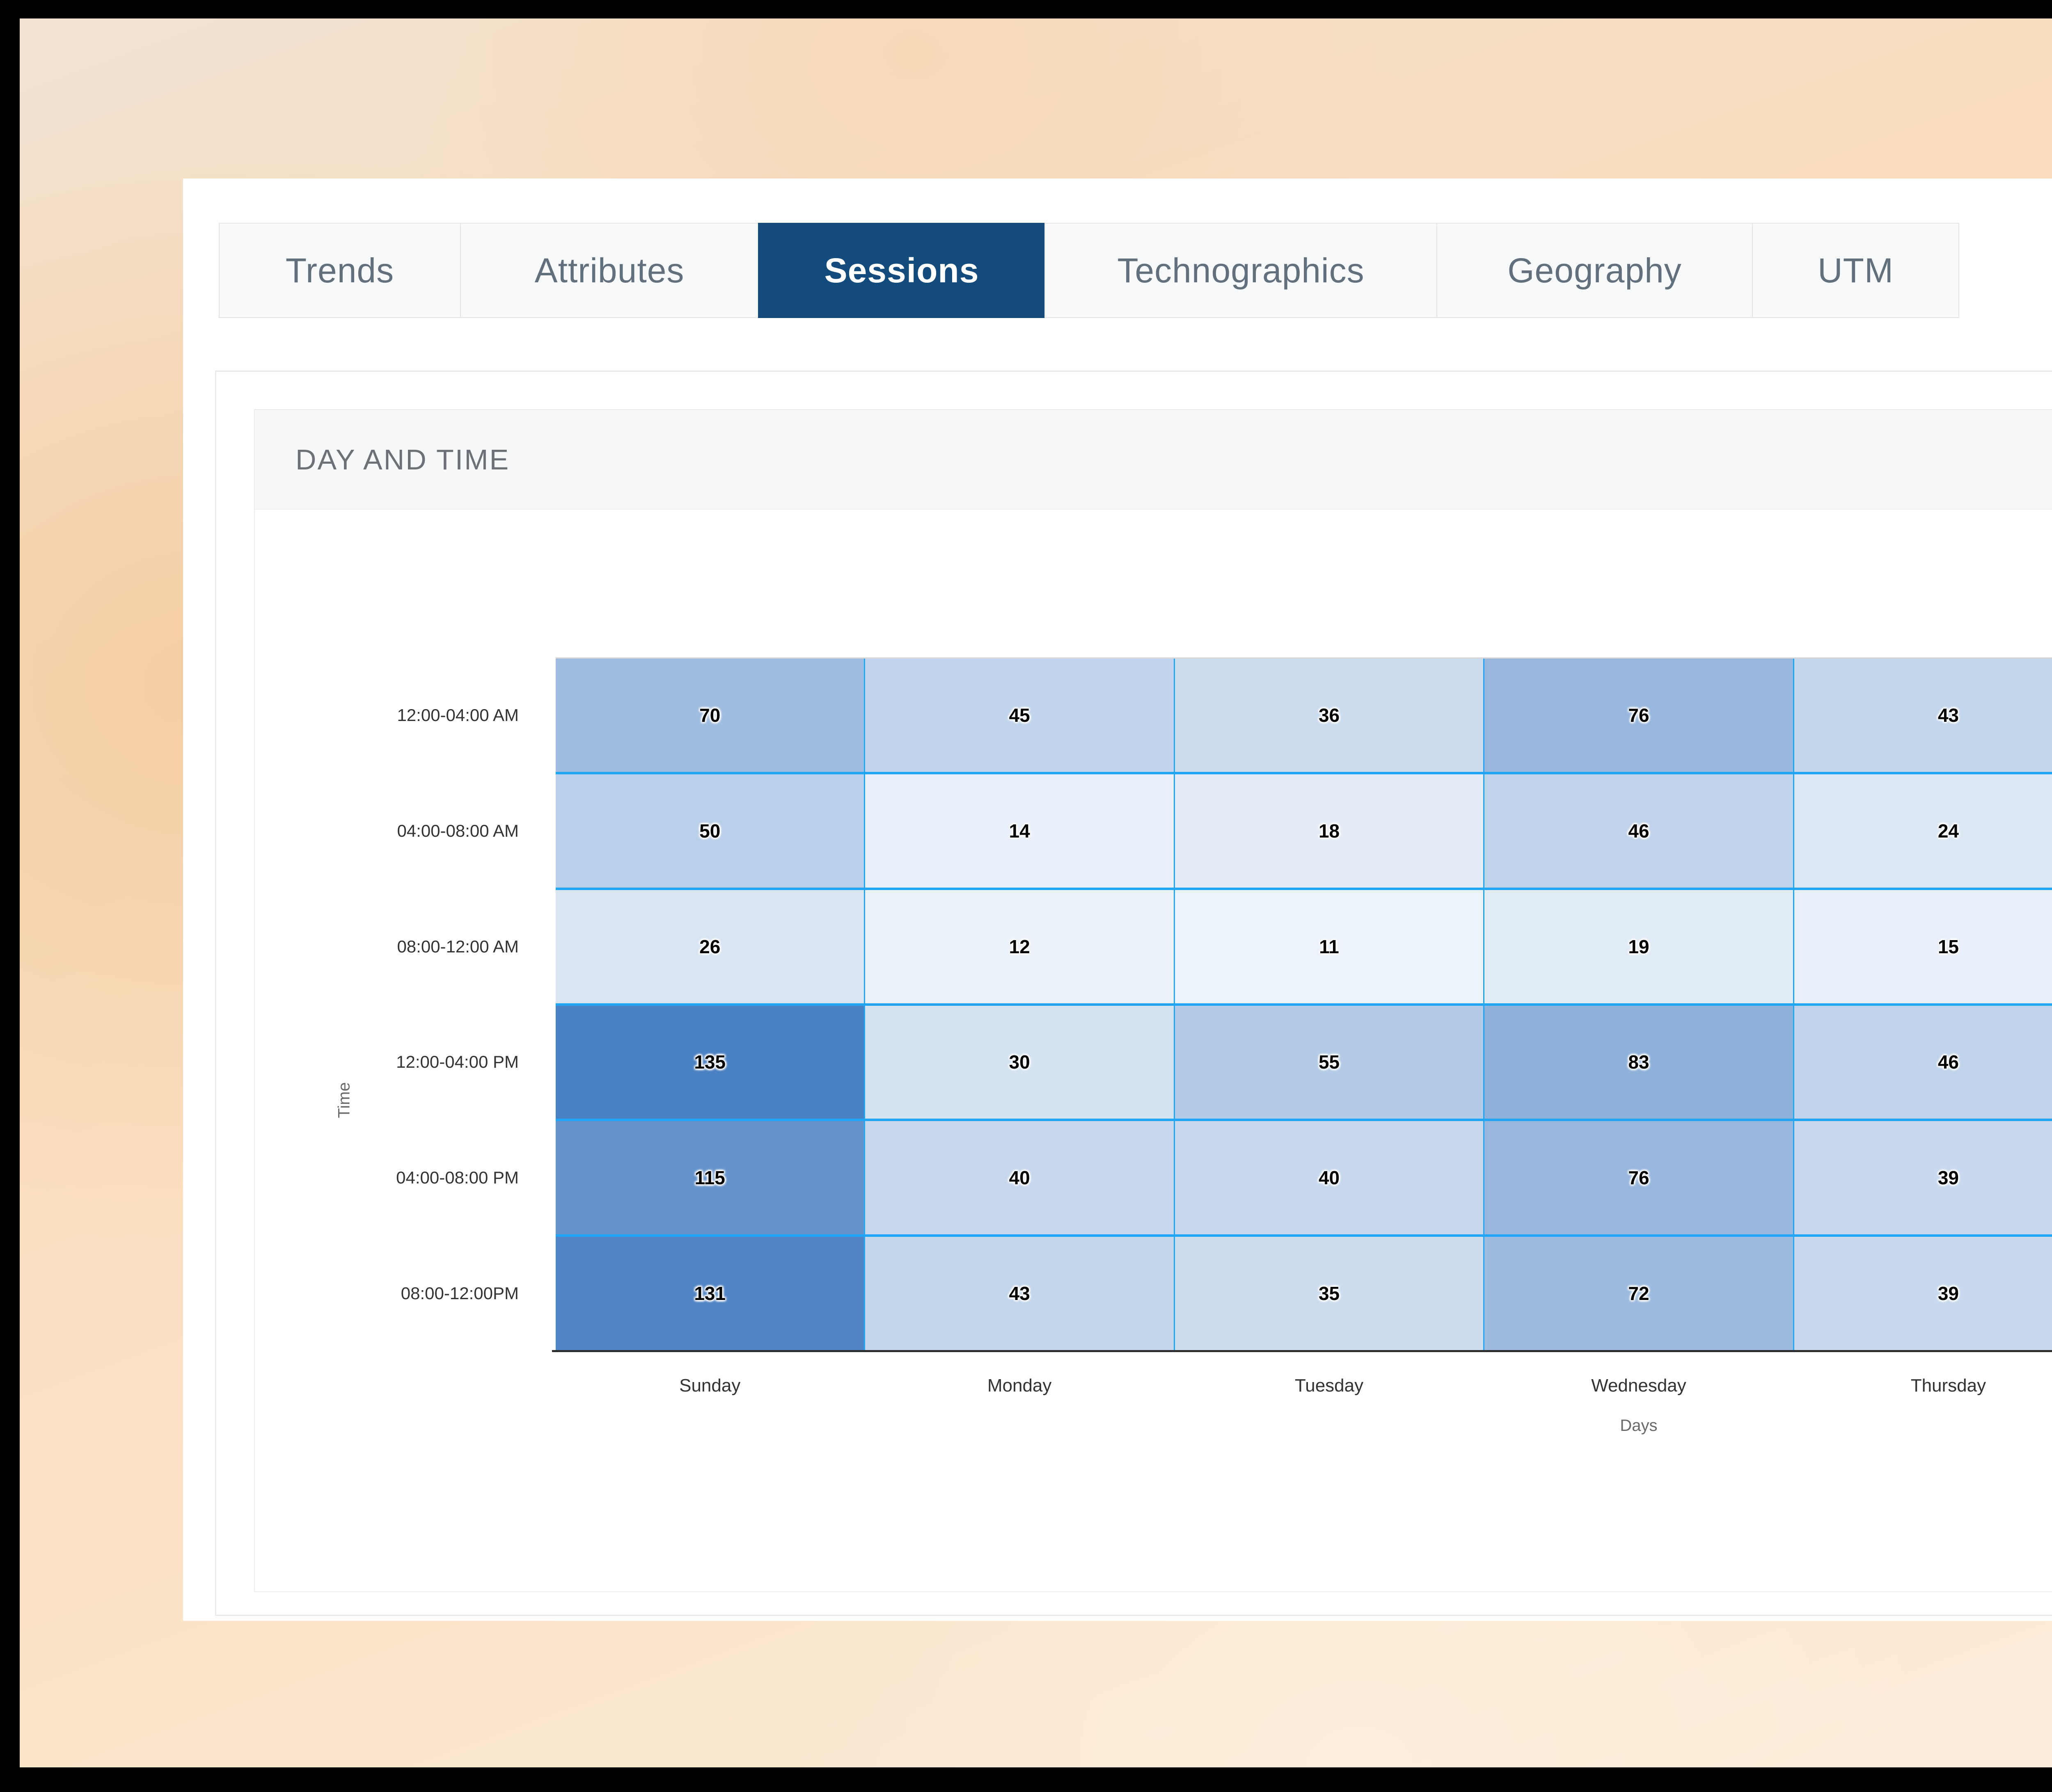 This screenshot has height=1792, width=2052. I want to click on heatmap-cell: 50, so click(710, 831).